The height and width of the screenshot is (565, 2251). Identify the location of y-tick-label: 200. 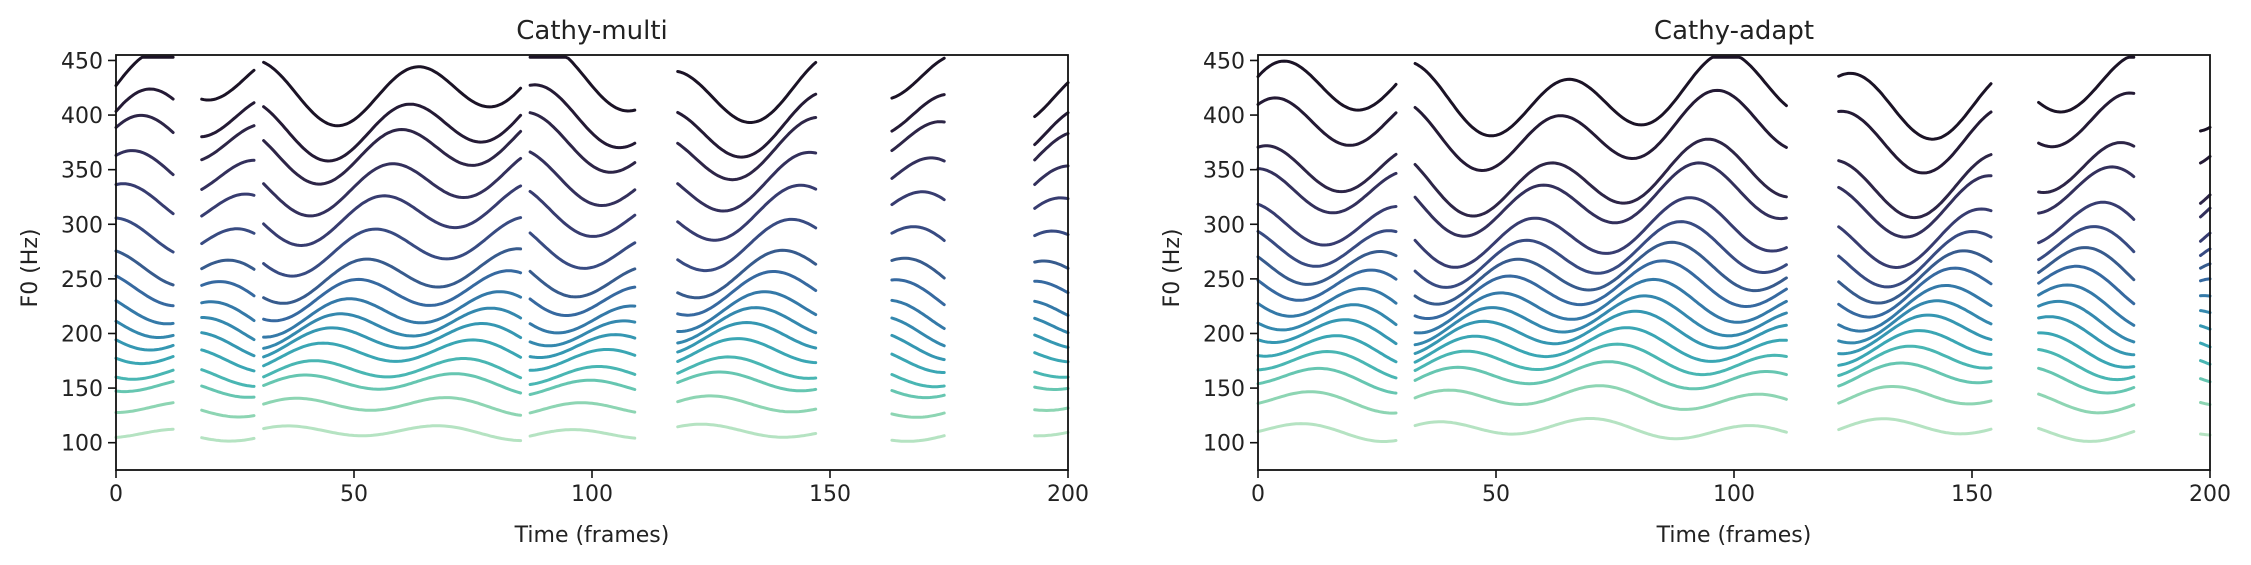
(82, 334).